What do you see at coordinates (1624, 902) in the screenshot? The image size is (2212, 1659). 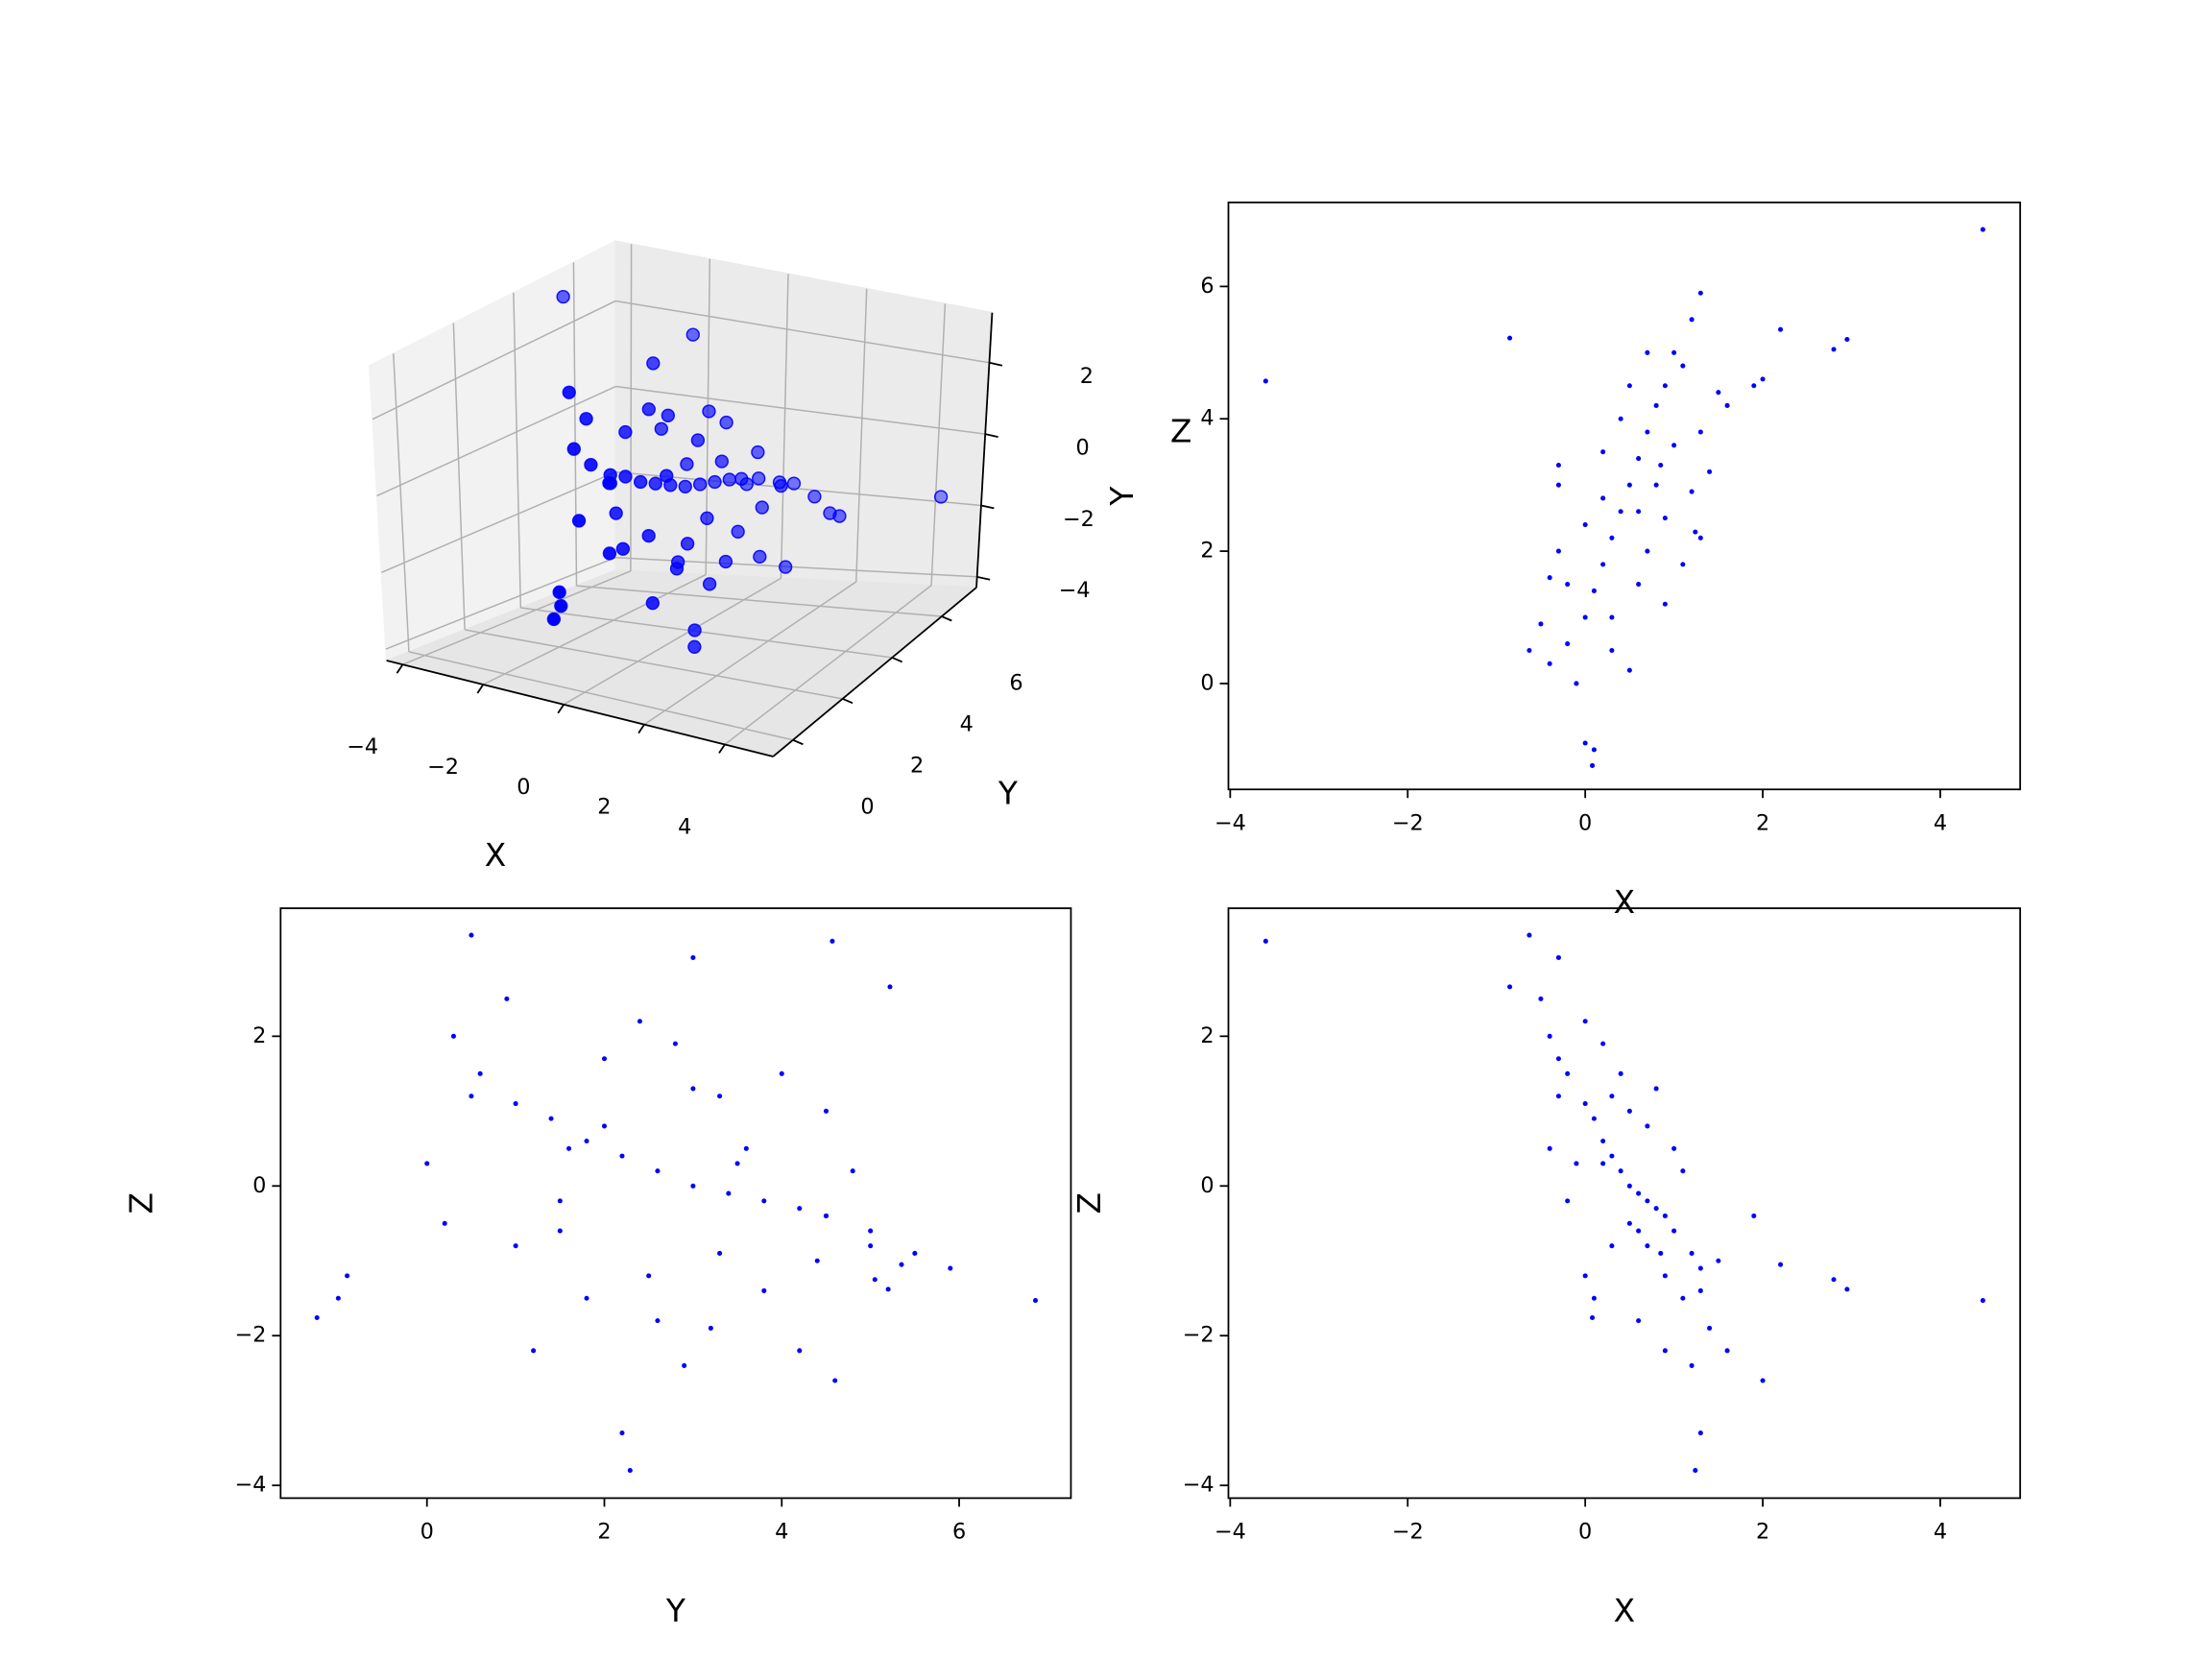 I see `x-axis-label: X` at bounding box center [1624, 902].